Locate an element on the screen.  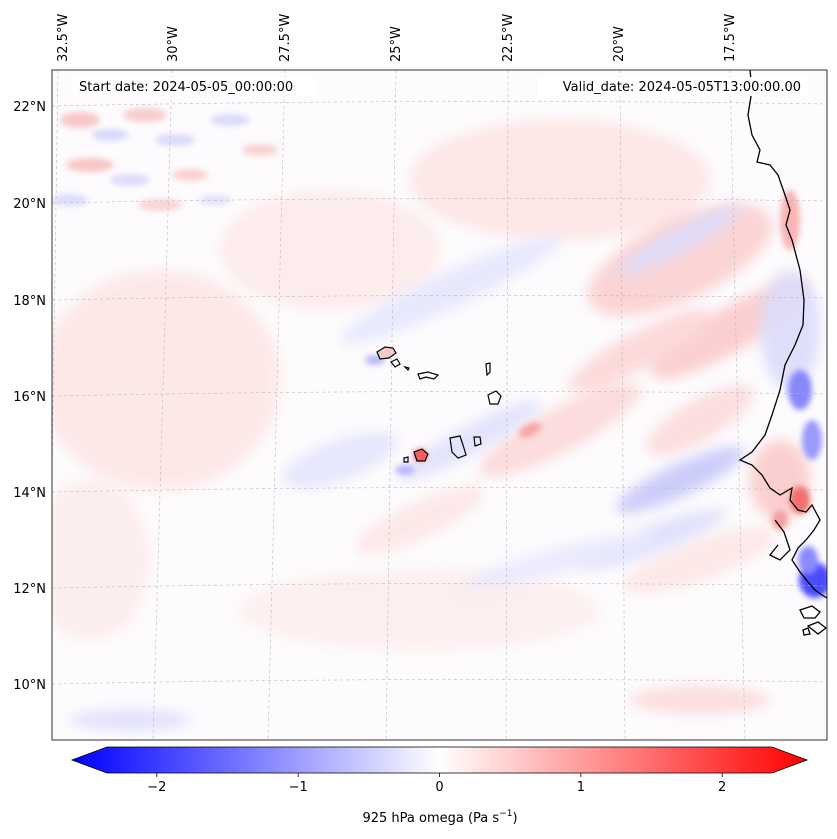
island-santa-luzia is located at coordinates (406, 368).